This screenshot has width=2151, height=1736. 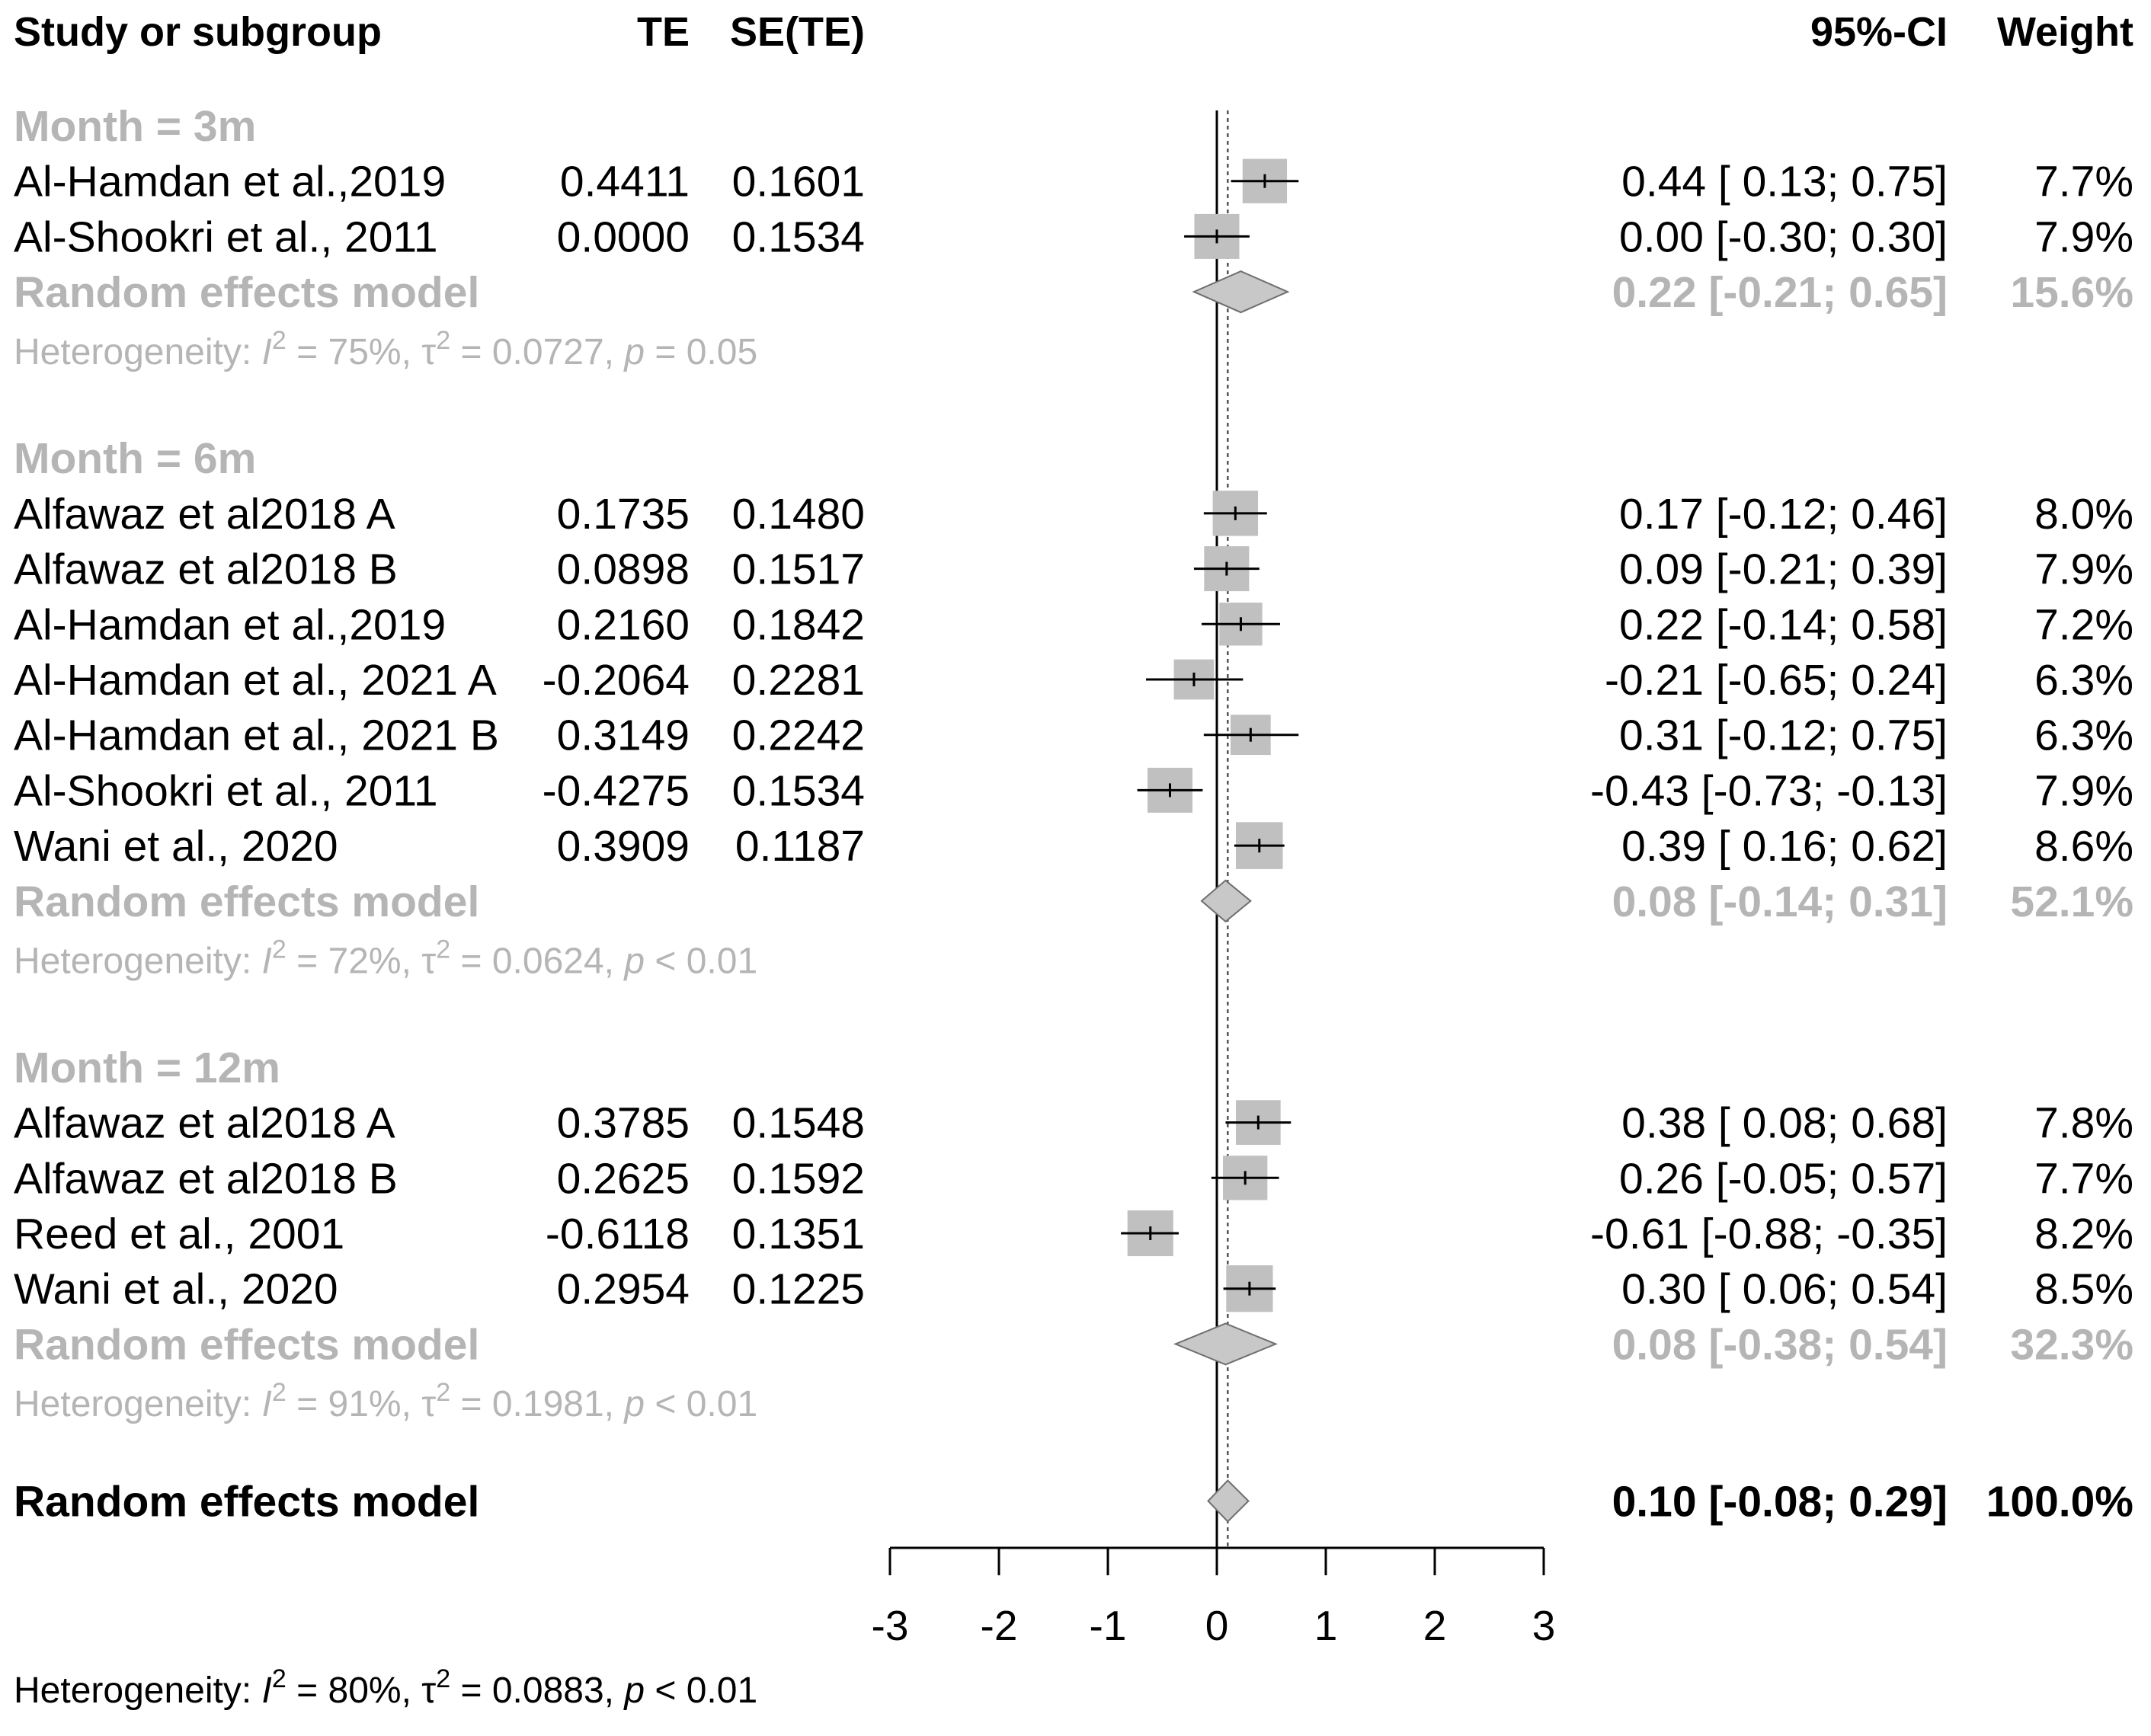 What do you see at coordinates (798, 680) in the screenshot?
I see `study-se: 0.2281` at bounding box center [798, 680].